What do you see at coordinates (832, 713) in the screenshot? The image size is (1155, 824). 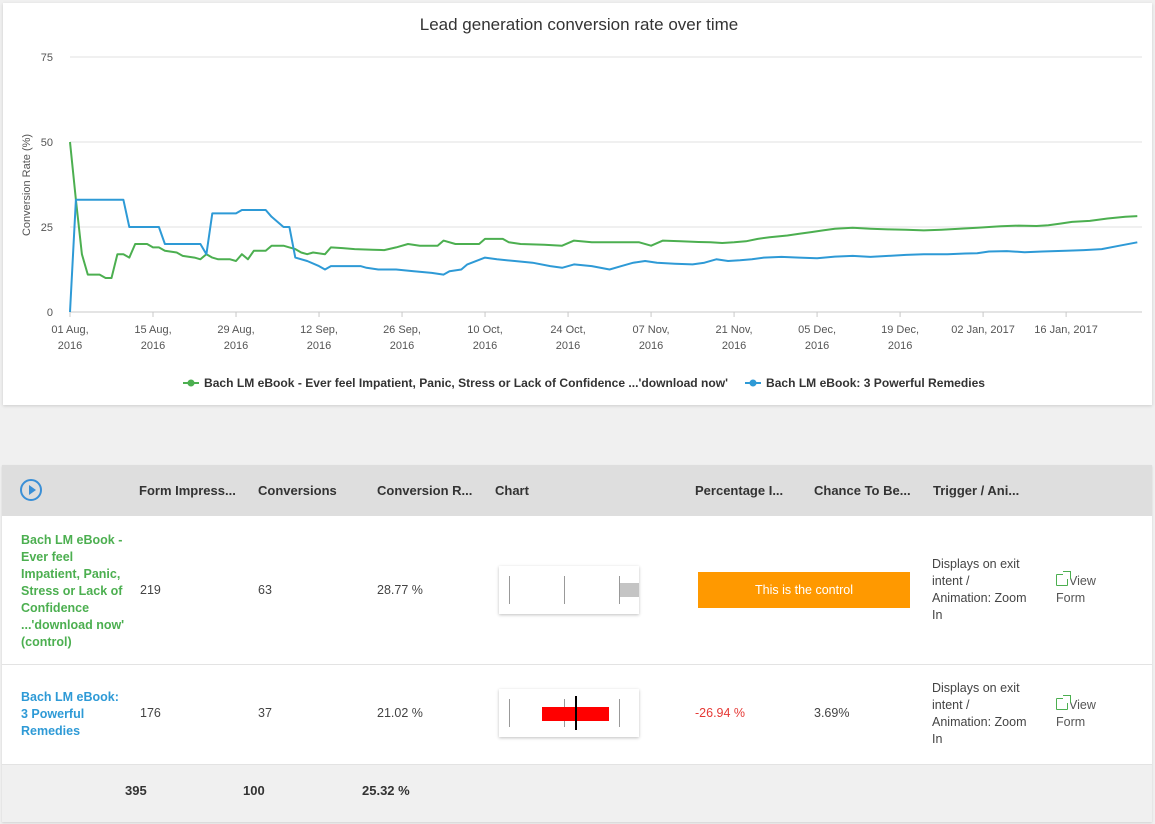 I see `chance-to-beat-value: 3.69%` at bounding box center [832, 713].